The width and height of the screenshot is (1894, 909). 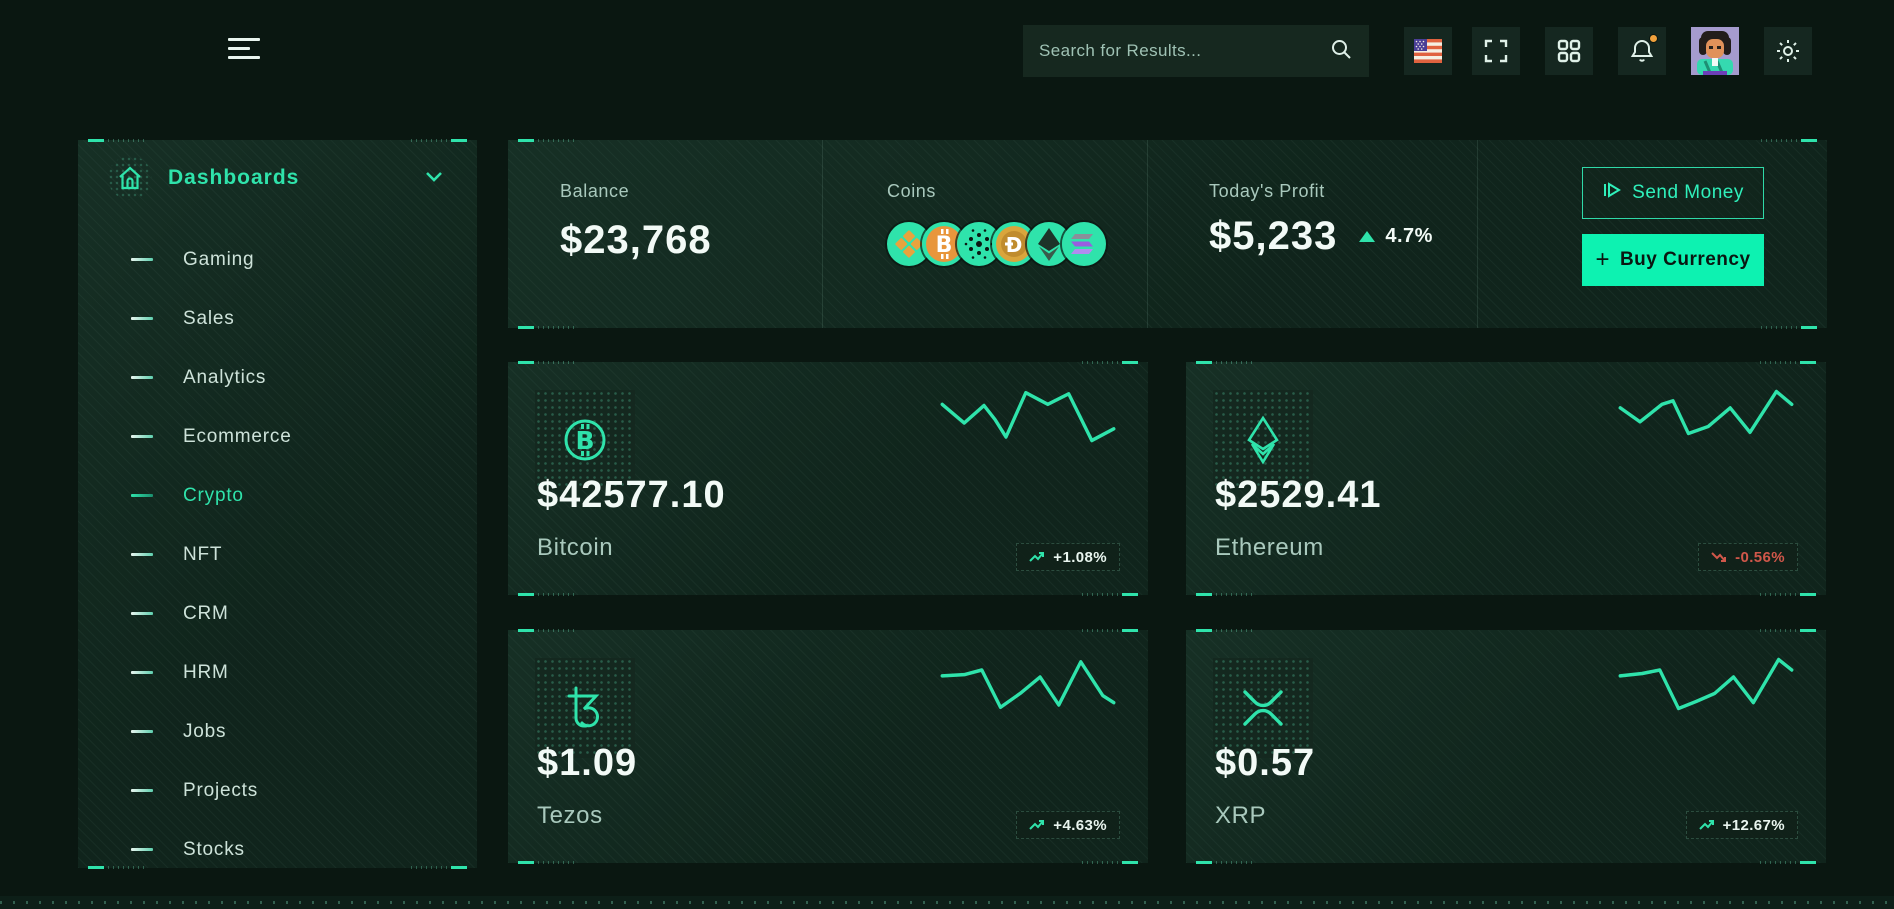 I want to click on coins-row: B, so click(x=996, y=244).